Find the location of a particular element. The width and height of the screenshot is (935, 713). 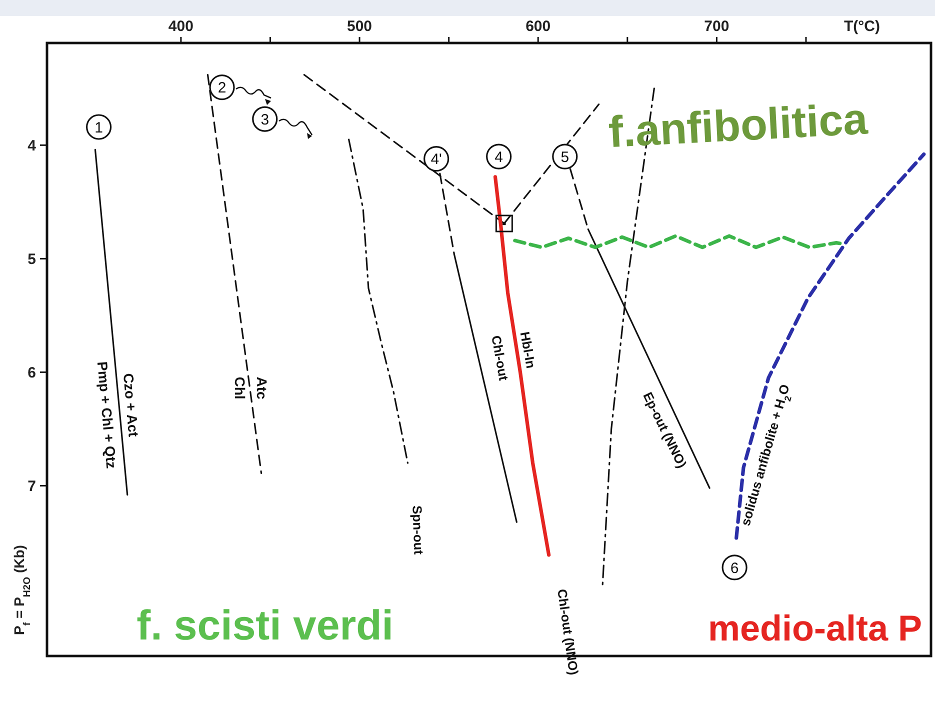

x-tick-label: 700 is located at coordinates (717, 26).